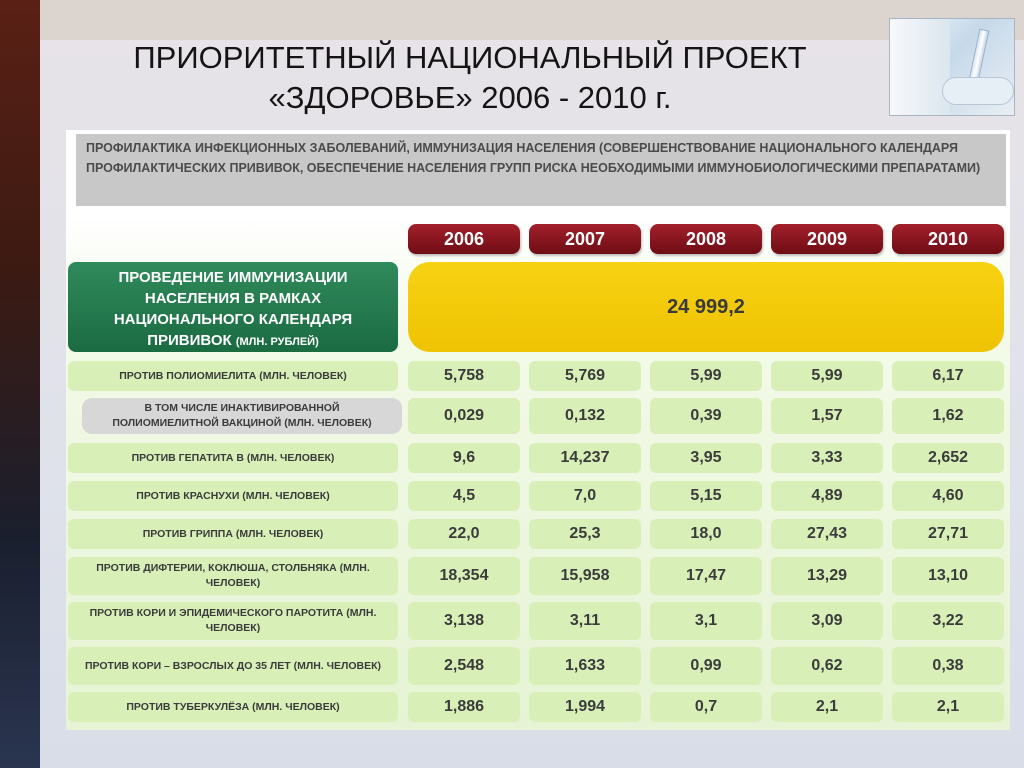 This screenshot has height=768, width=1024. I want to click on value-cell: 3,95, so click(706, 458).